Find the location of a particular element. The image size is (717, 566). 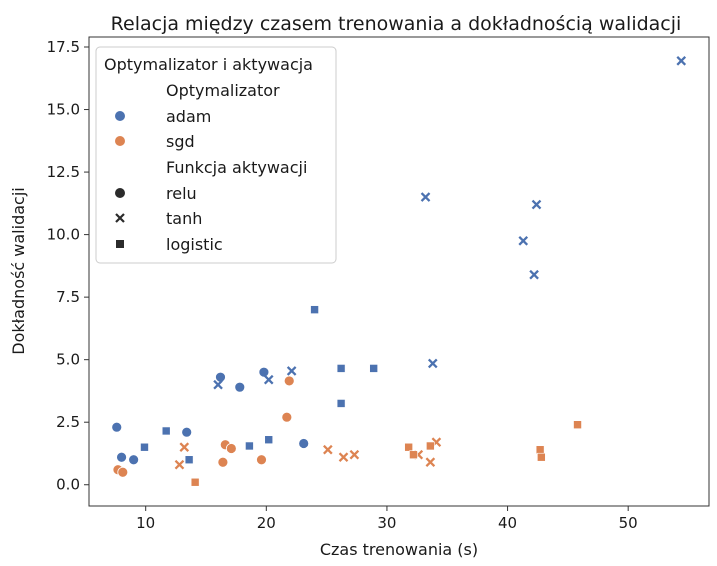

x-tick-label: 30 is located at coordinates (386, 523).